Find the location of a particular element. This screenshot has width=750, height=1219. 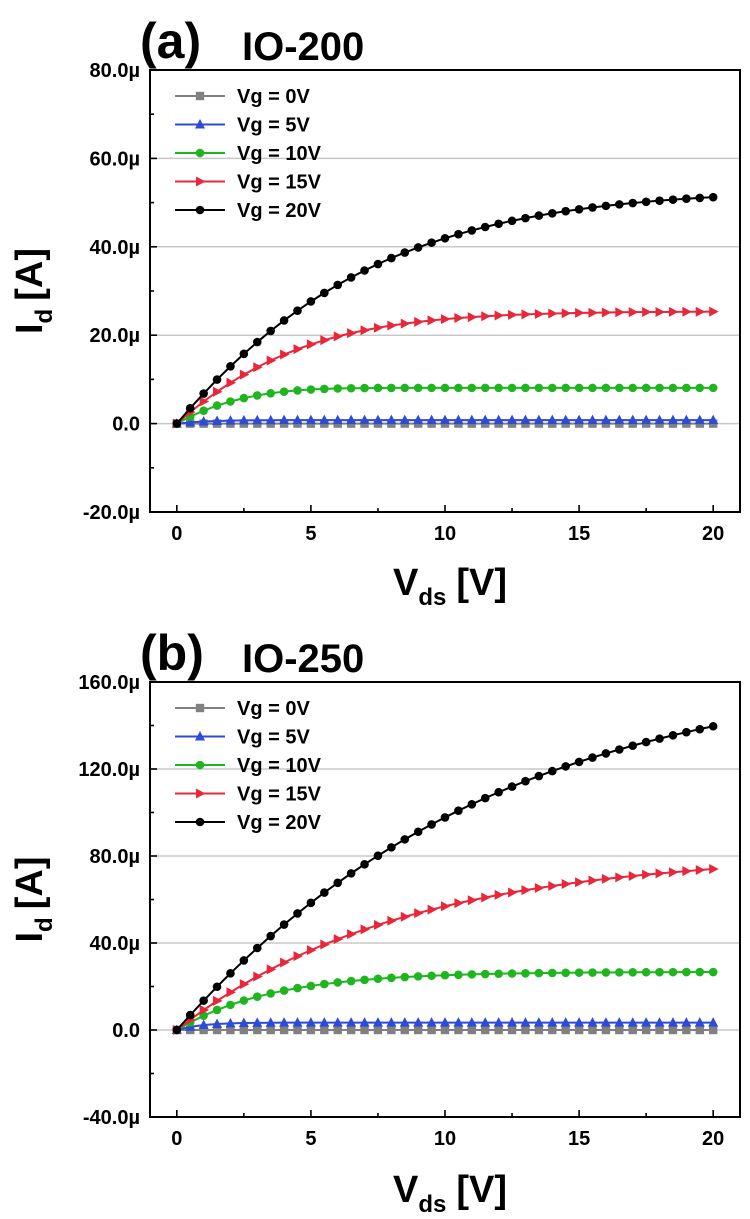

panel-label: (a) is located at coordinates (170, 41).